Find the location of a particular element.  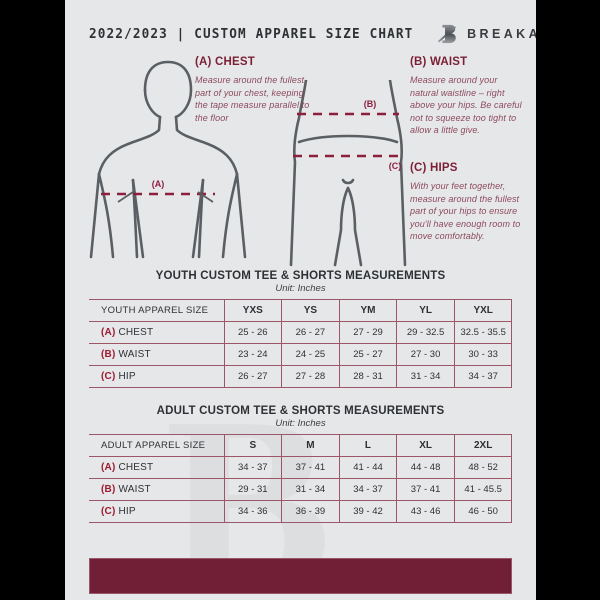

waist-marker-label: (B) is located at coordinates (370, 104).